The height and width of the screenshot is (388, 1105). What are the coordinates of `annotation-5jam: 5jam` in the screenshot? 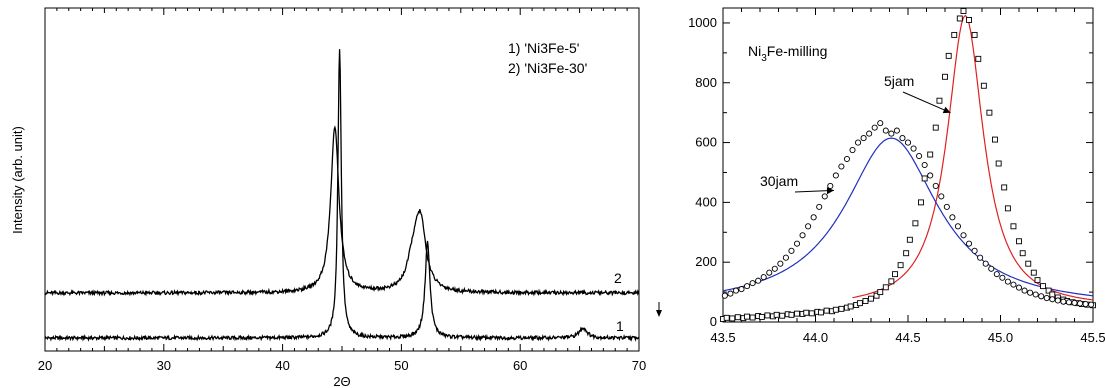 It's located at (899, 81).